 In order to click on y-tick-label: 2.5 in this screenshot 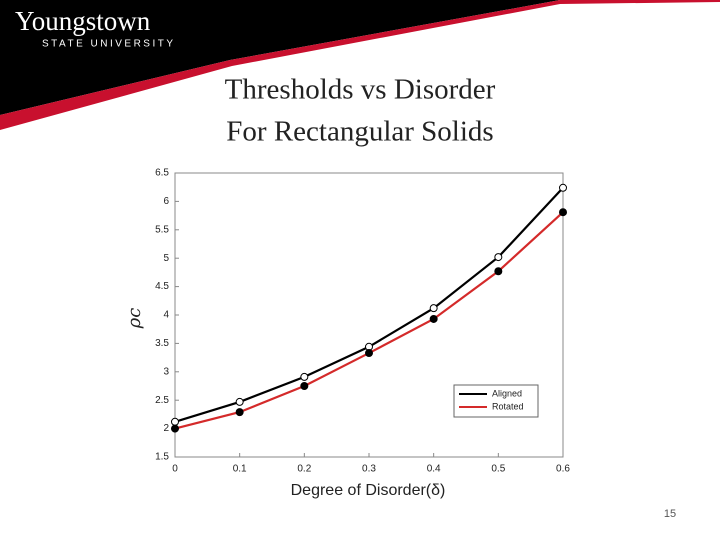, I will do `click(162, 400)`.